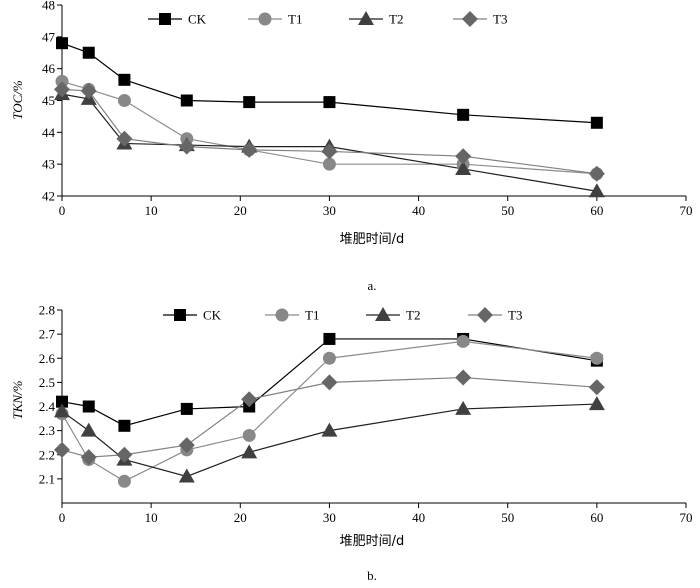 This screenshot has height=588, width=700. Describe the element at coordinates (48, 196) in the screenshot. I see `y-tick-label: 42` at that location.